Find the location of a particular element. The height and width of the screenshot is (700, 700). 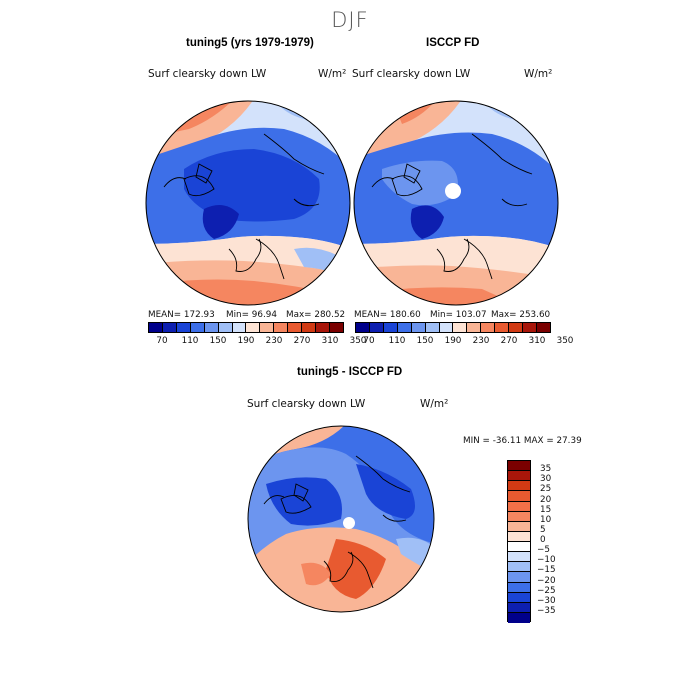

colorbar-tick-label: −5 is located at coordinates (543, 550).